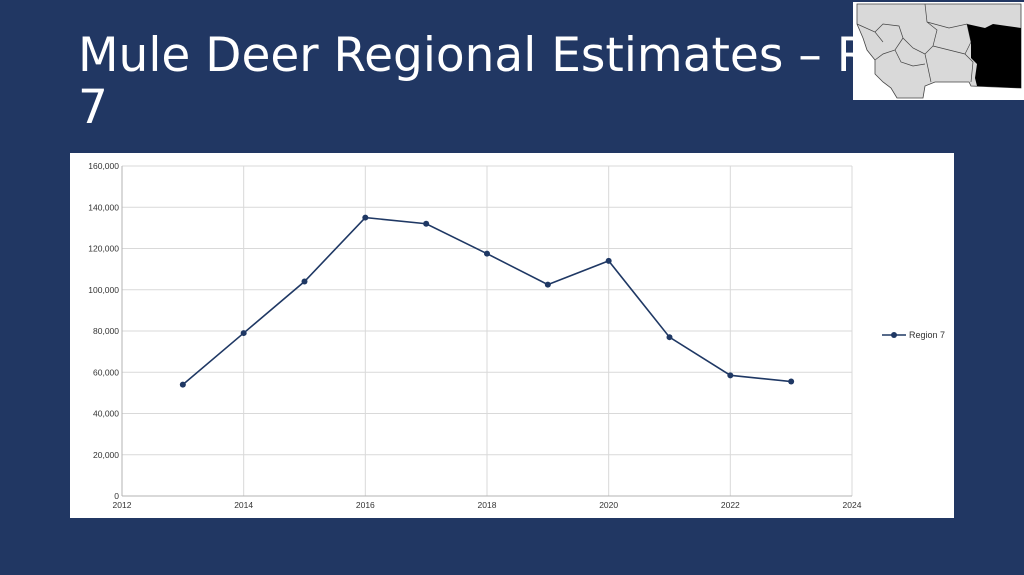 The image size is (1024, 575). Describe the element at coordinates (103, 207) in the screenshot. I see `y-tick-label: 140,000` at that location.